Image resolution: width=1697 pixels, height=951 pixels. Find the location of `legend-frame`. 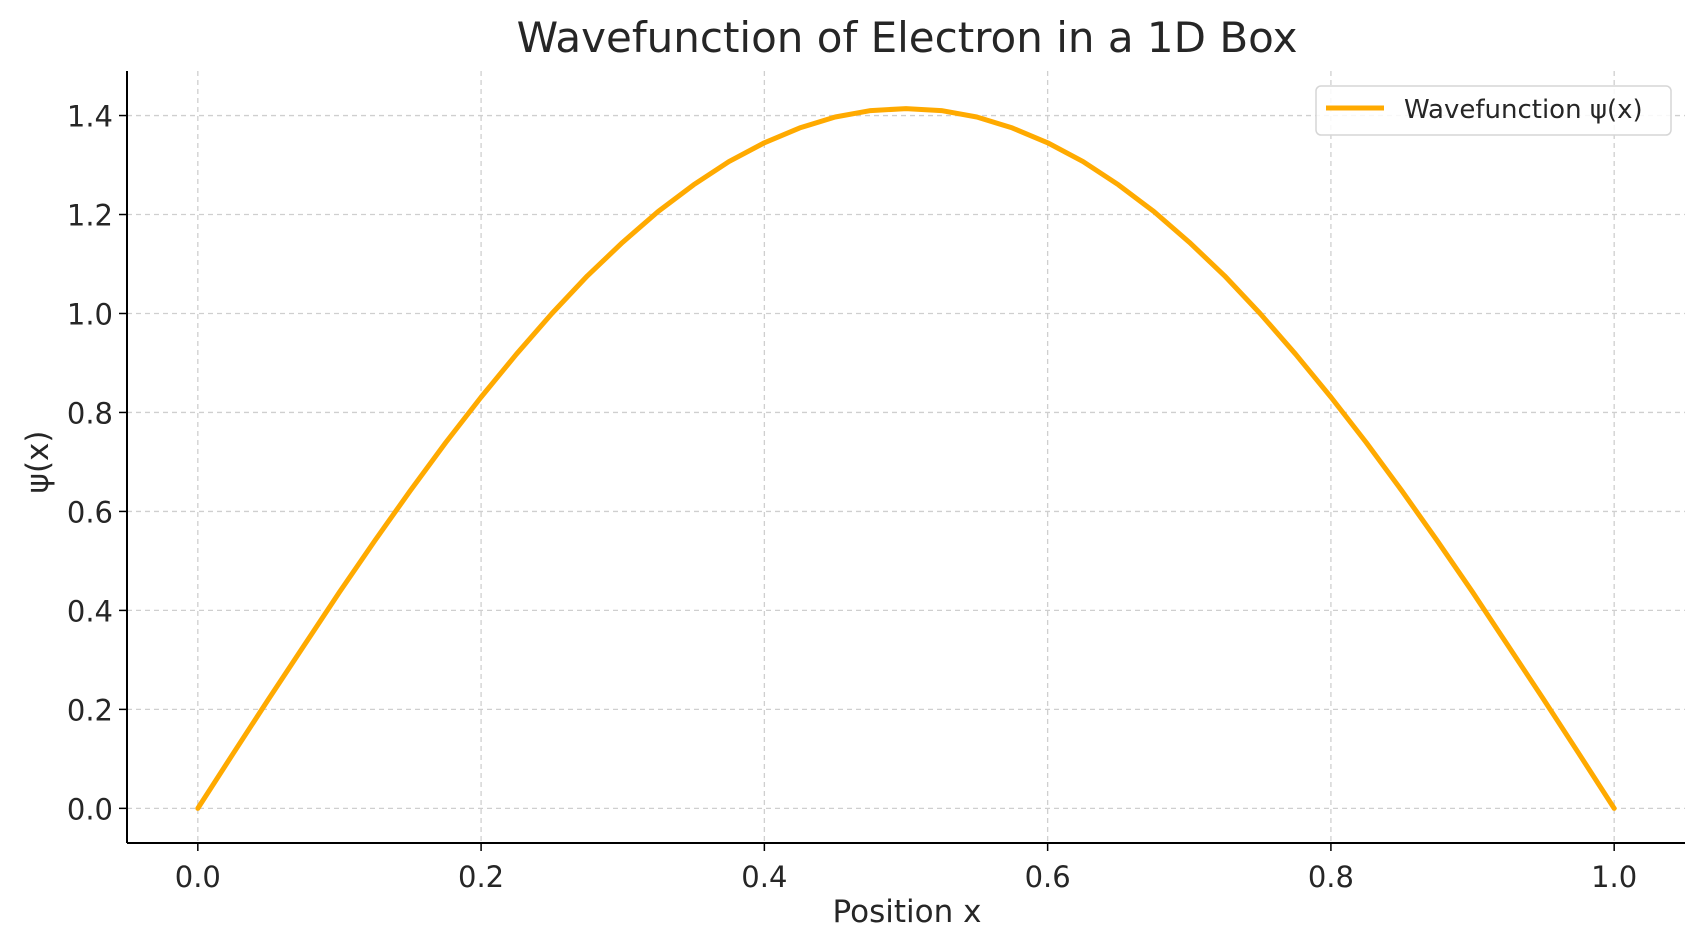

legend-frame is located at coordinates (1493, 110).